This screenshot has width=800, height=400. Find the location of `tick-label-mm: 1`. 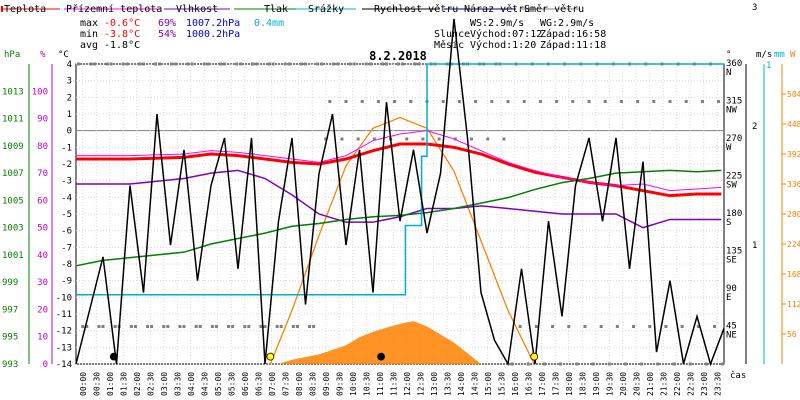

tick-label-mm: 1 is located at coordinates (768, 66).